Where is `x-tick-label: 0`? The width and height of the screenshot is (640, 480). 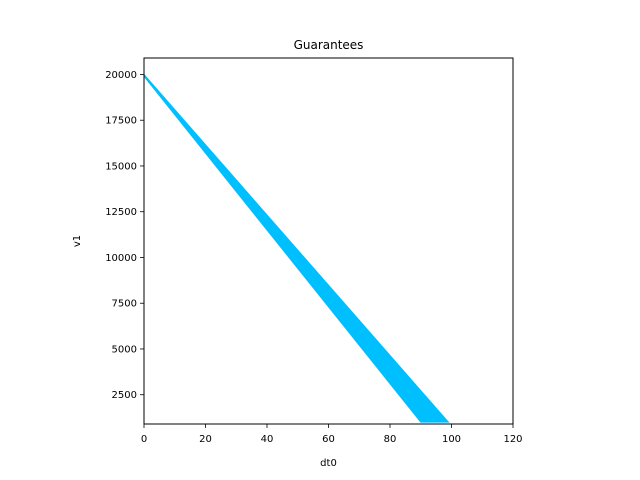
x-tick-label: 0 is located at coordinates (144, 439).